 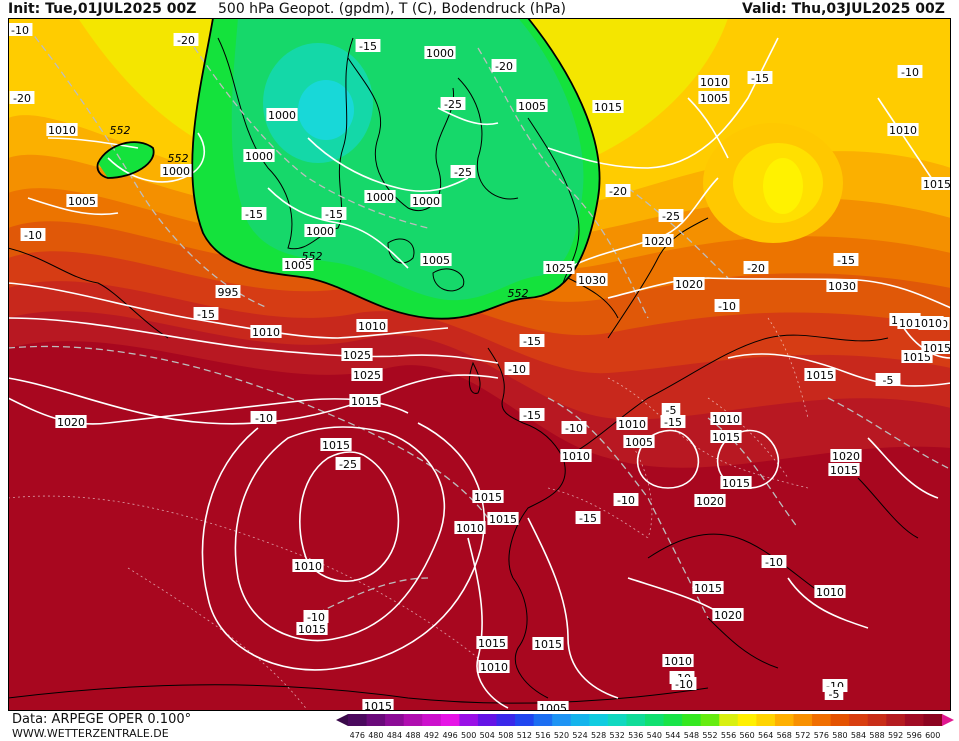 What do you see at coordinates (431, 735) in the screenshot?
I see `legend-tick-label: 492` at bounding box center [431, 735].